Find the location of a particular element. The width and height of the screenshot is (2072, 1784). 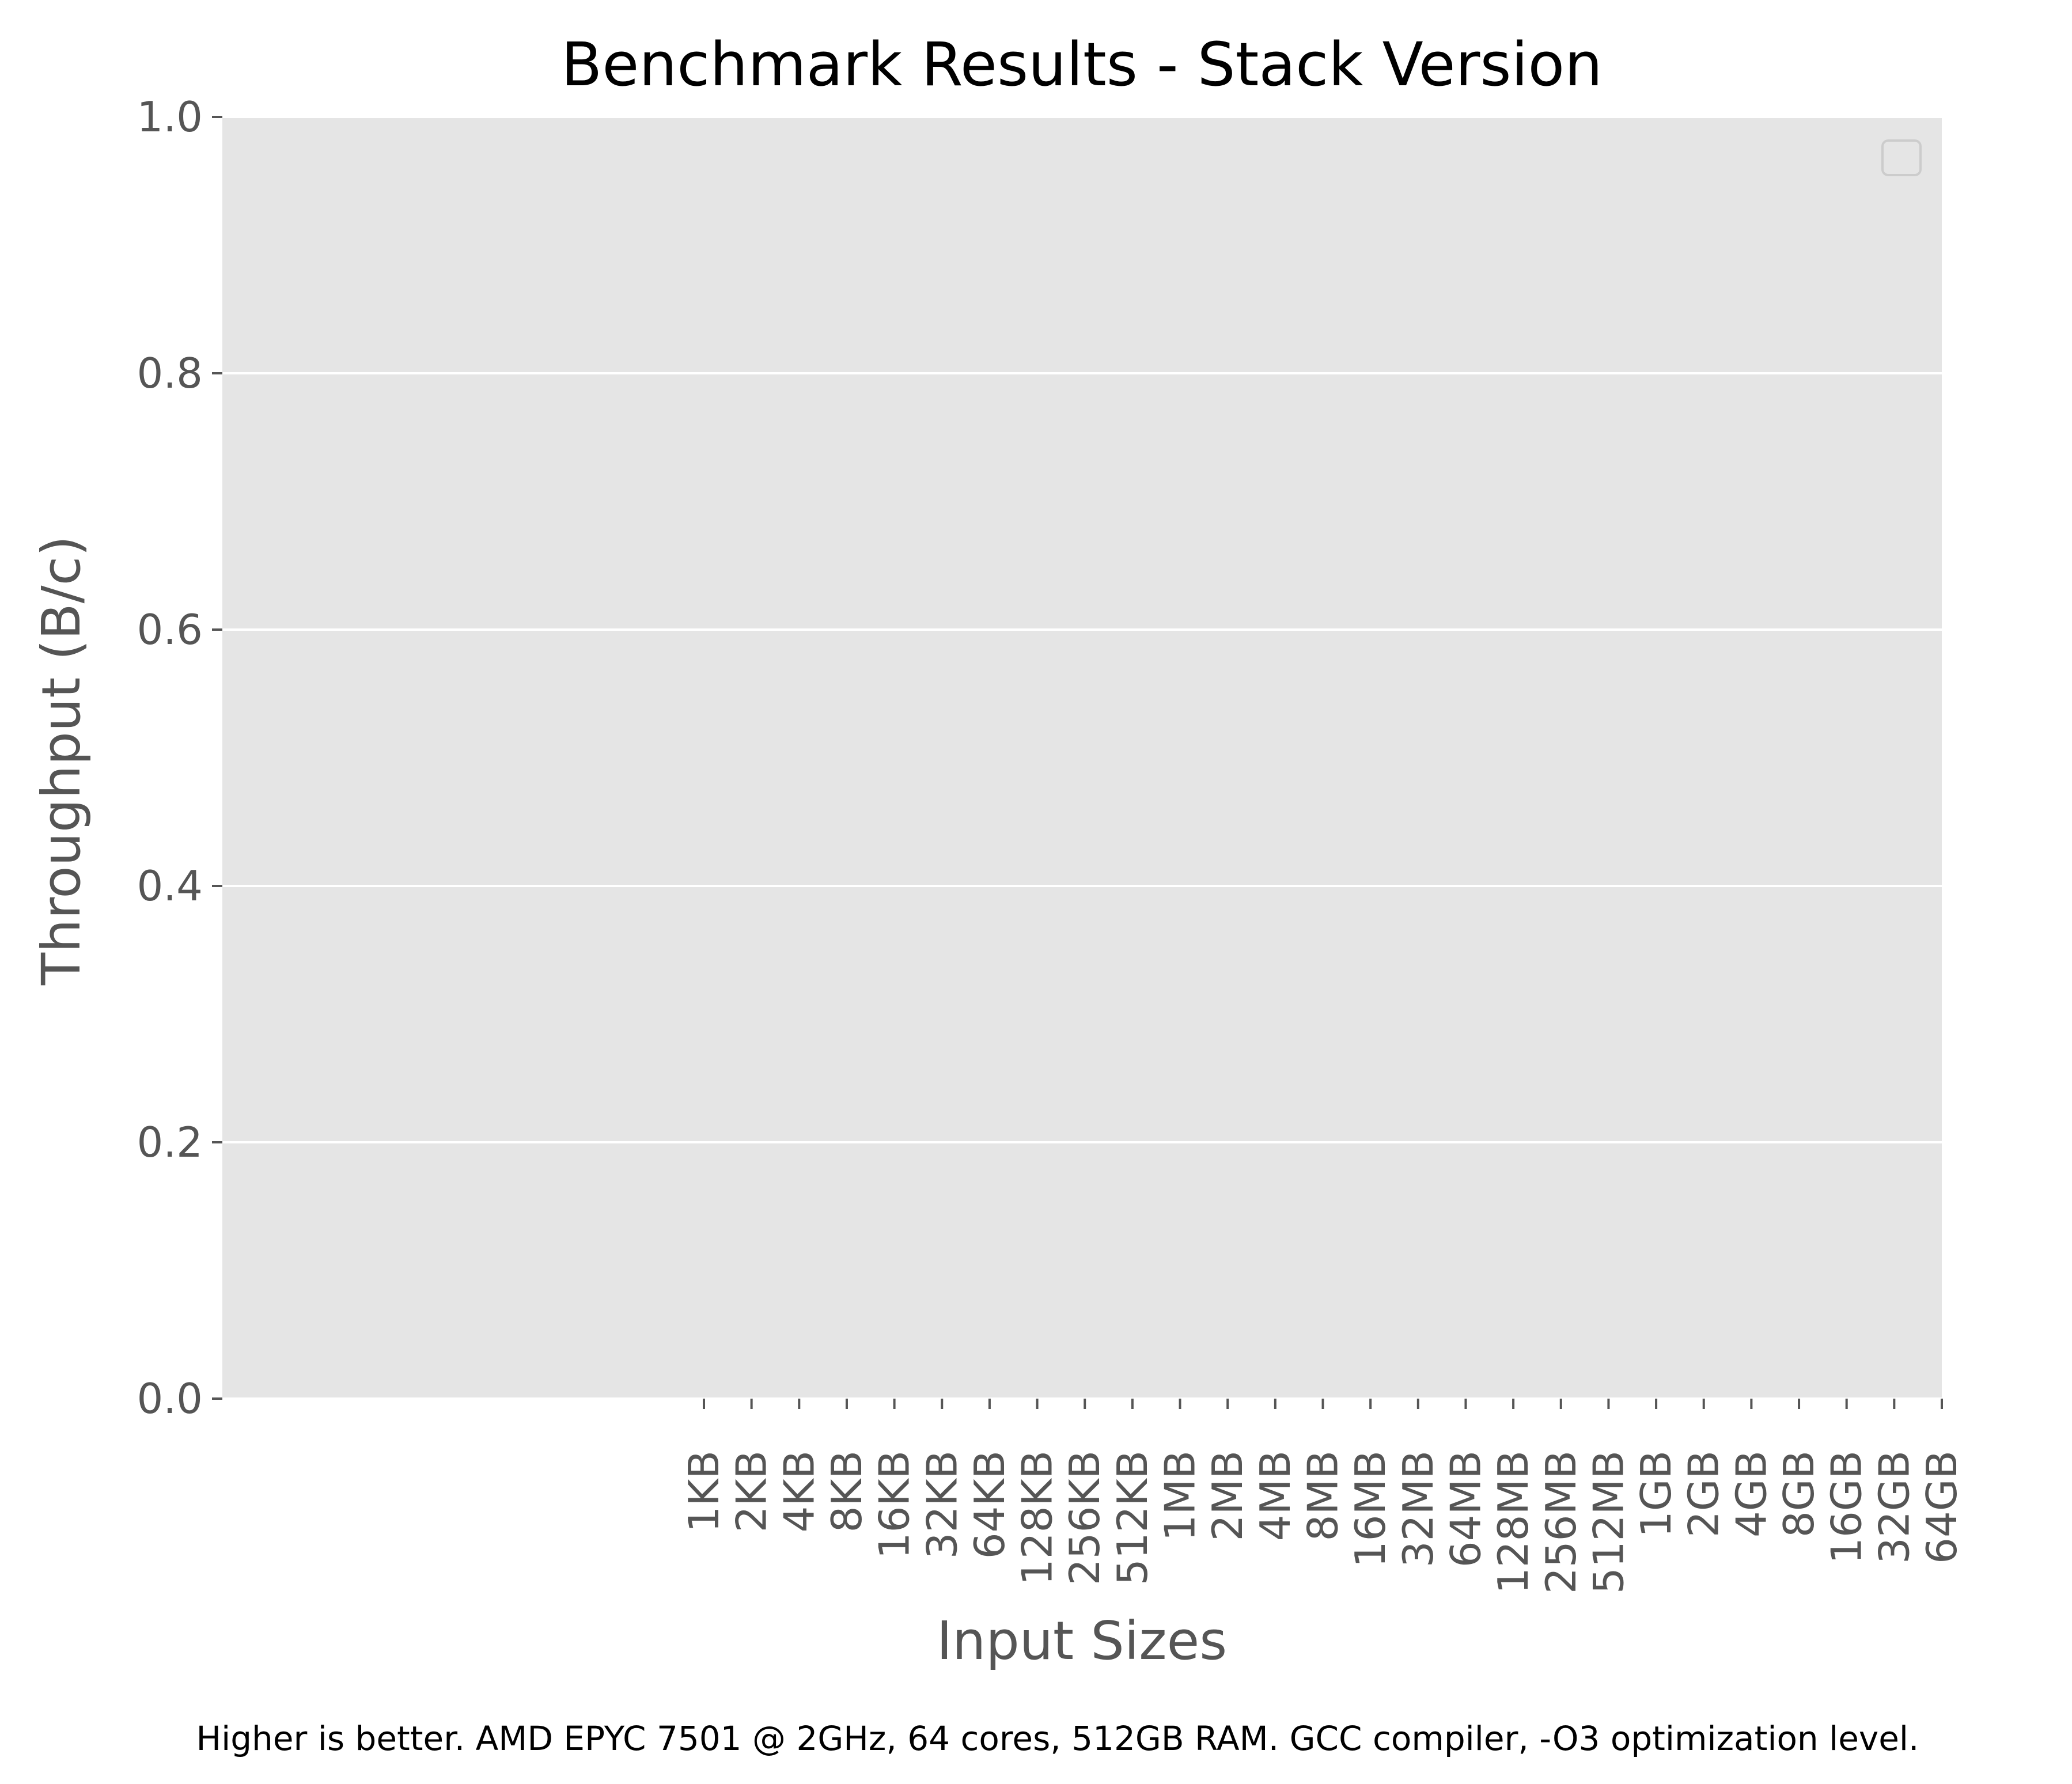

x-tick-label: 8GB is located at coordinates (1799, 1493).